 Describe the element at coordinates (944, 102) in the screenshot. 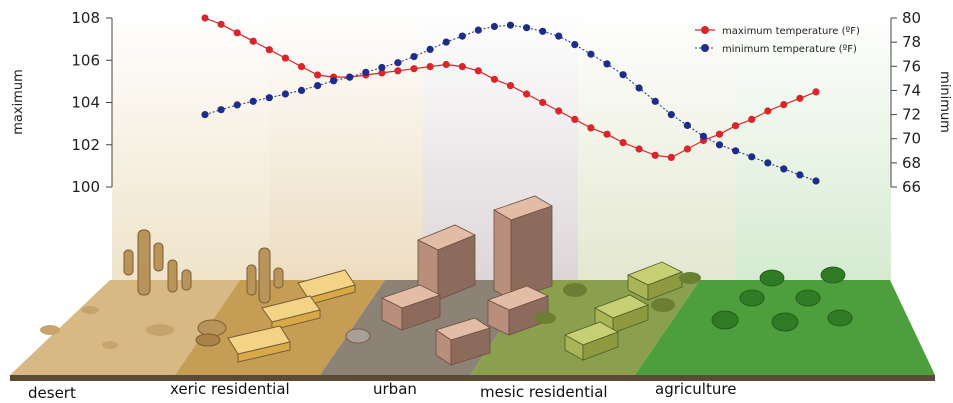

I see `right-axis-label: minimum` at that location.